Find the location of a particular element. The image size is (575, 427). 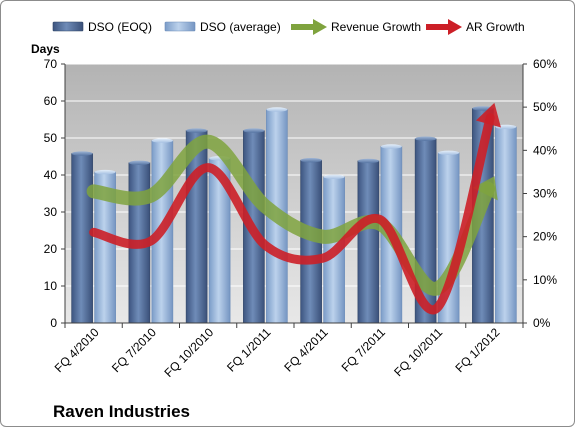

y-tick-label: 50 is located at coordinates (51, 138).